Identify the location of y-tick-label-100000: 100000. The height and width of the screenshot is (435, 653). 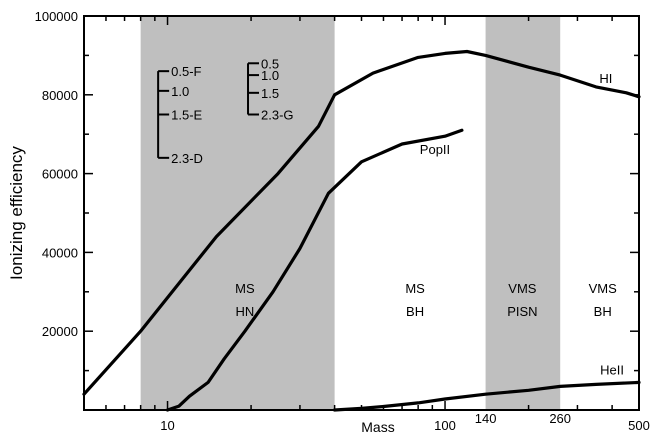
(56, 16).